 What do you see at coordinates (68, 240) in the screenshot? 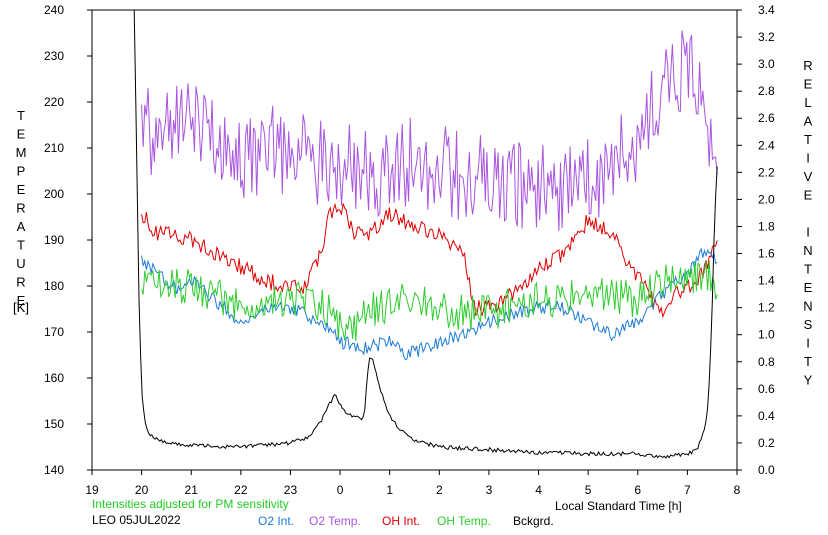
I see `y-left-axis-ticks: 140 150 160 170 180 190 200 210 220 230 240` at bounding box center [68, 240].